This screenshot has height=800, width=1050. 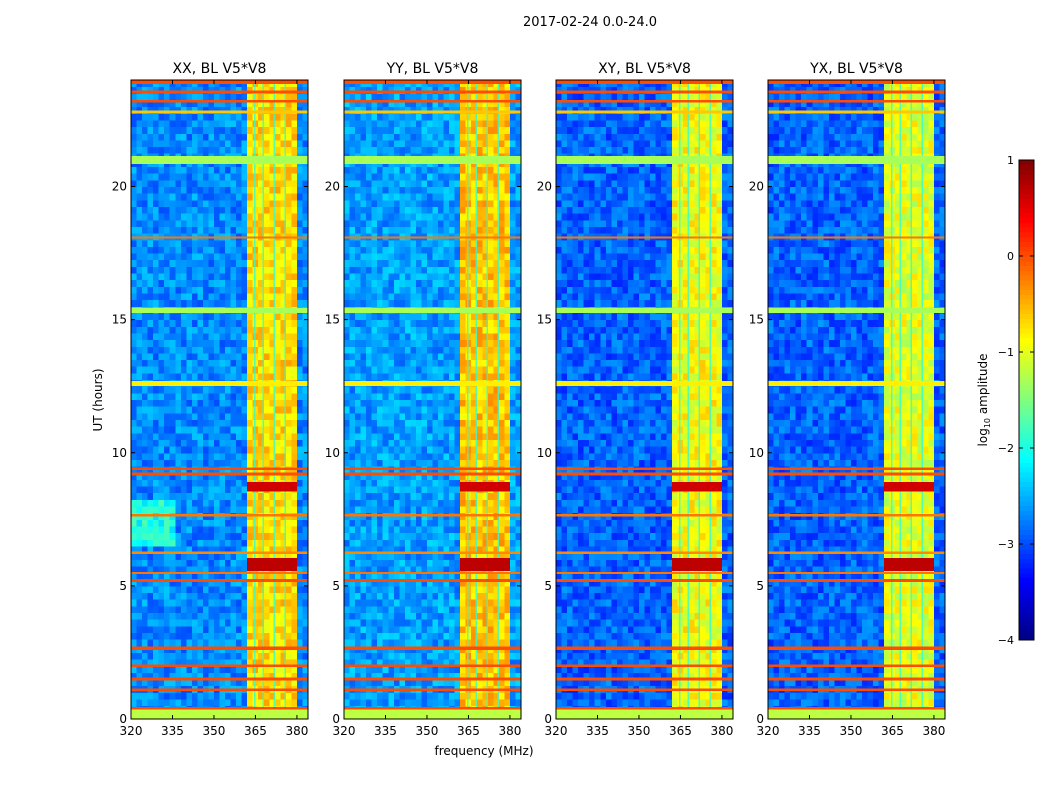 What do you see at coordinates (219, 383) in the screenshot?
I see `horizontal-rfi-line` at bounding box center [219, 383].